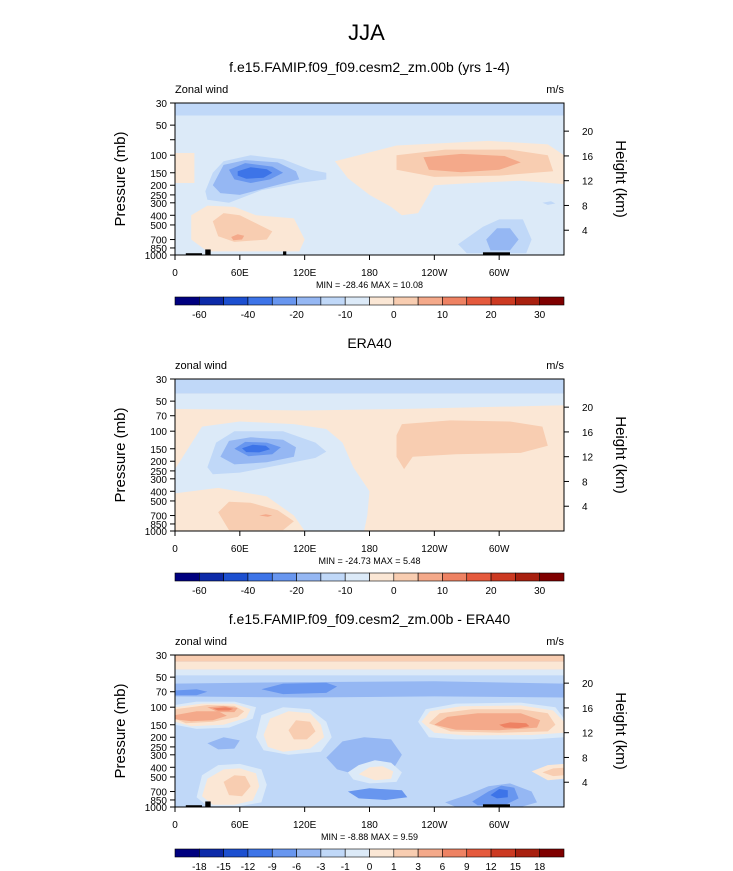 The height and width of the screenshot is (871, 733). What do you see at coordinates (158, 156) in the screenshot?
I see `y-tick-label: 100` at bounding box center [158, 156].